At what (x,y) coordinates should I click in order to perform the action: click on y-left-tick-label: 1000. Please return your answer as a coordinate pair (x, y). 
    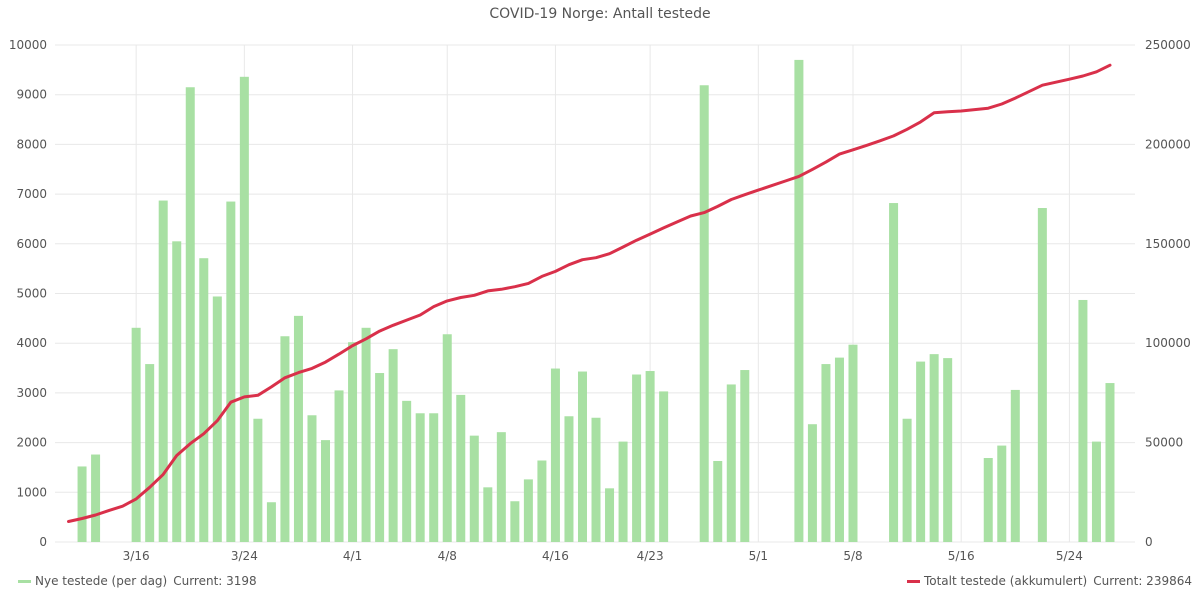
    Looking at the image, I should click on (31, 492).